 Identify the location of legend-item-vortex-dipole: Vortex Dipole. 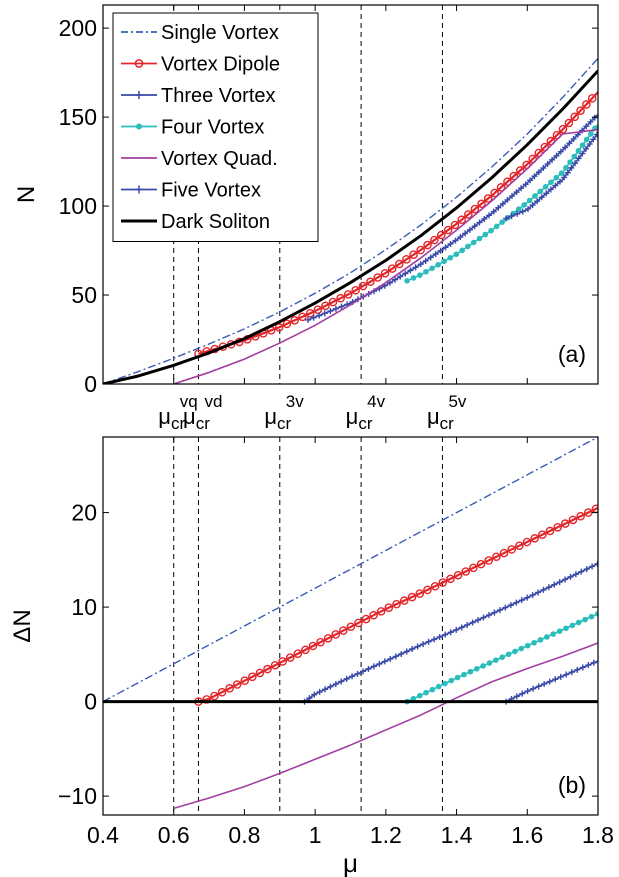
(200, 65).